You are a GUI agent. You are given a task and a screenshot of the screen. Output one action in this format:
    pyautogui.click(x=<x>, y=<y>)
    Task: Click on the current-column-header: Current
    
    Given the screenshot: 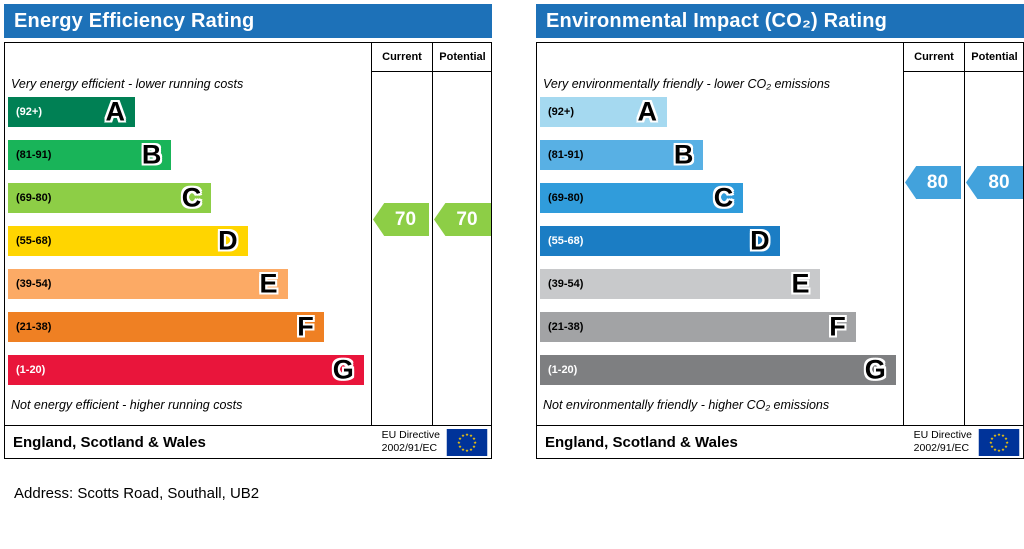 What is the action you would take?
    pyautogui.click(x=934, y=57)
    